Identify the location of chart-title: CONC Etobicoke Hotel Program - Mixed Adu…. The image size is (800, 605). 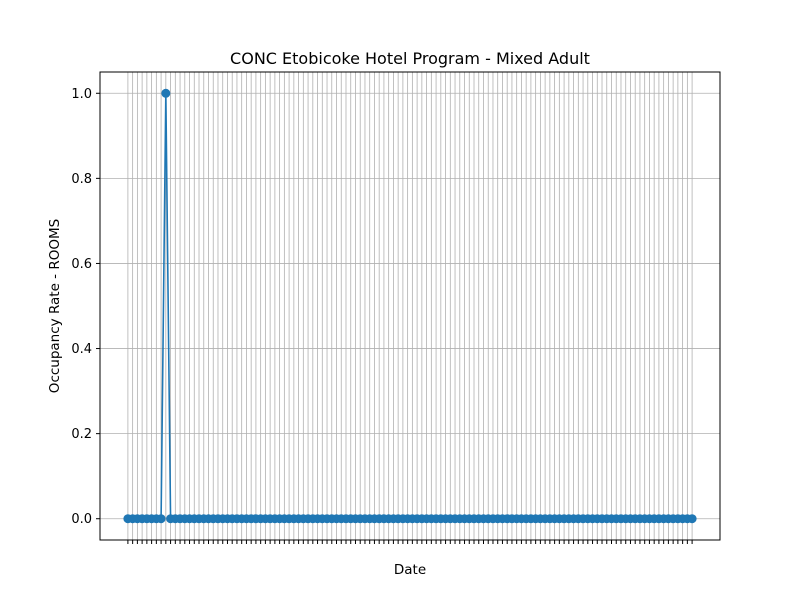
(410, 58).